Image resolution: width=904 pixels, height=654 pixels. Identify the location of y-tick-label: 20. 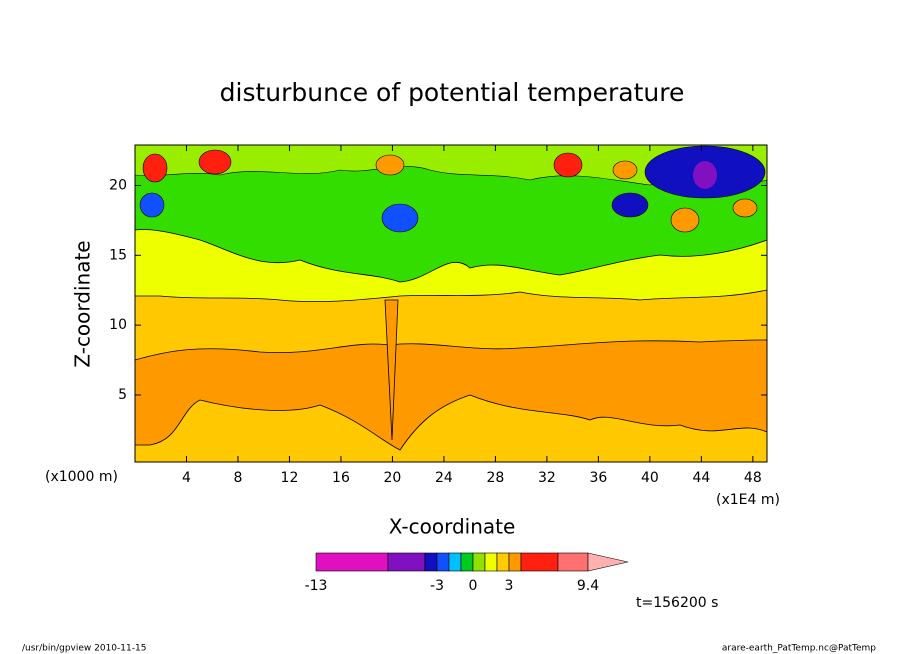
(118, 185).